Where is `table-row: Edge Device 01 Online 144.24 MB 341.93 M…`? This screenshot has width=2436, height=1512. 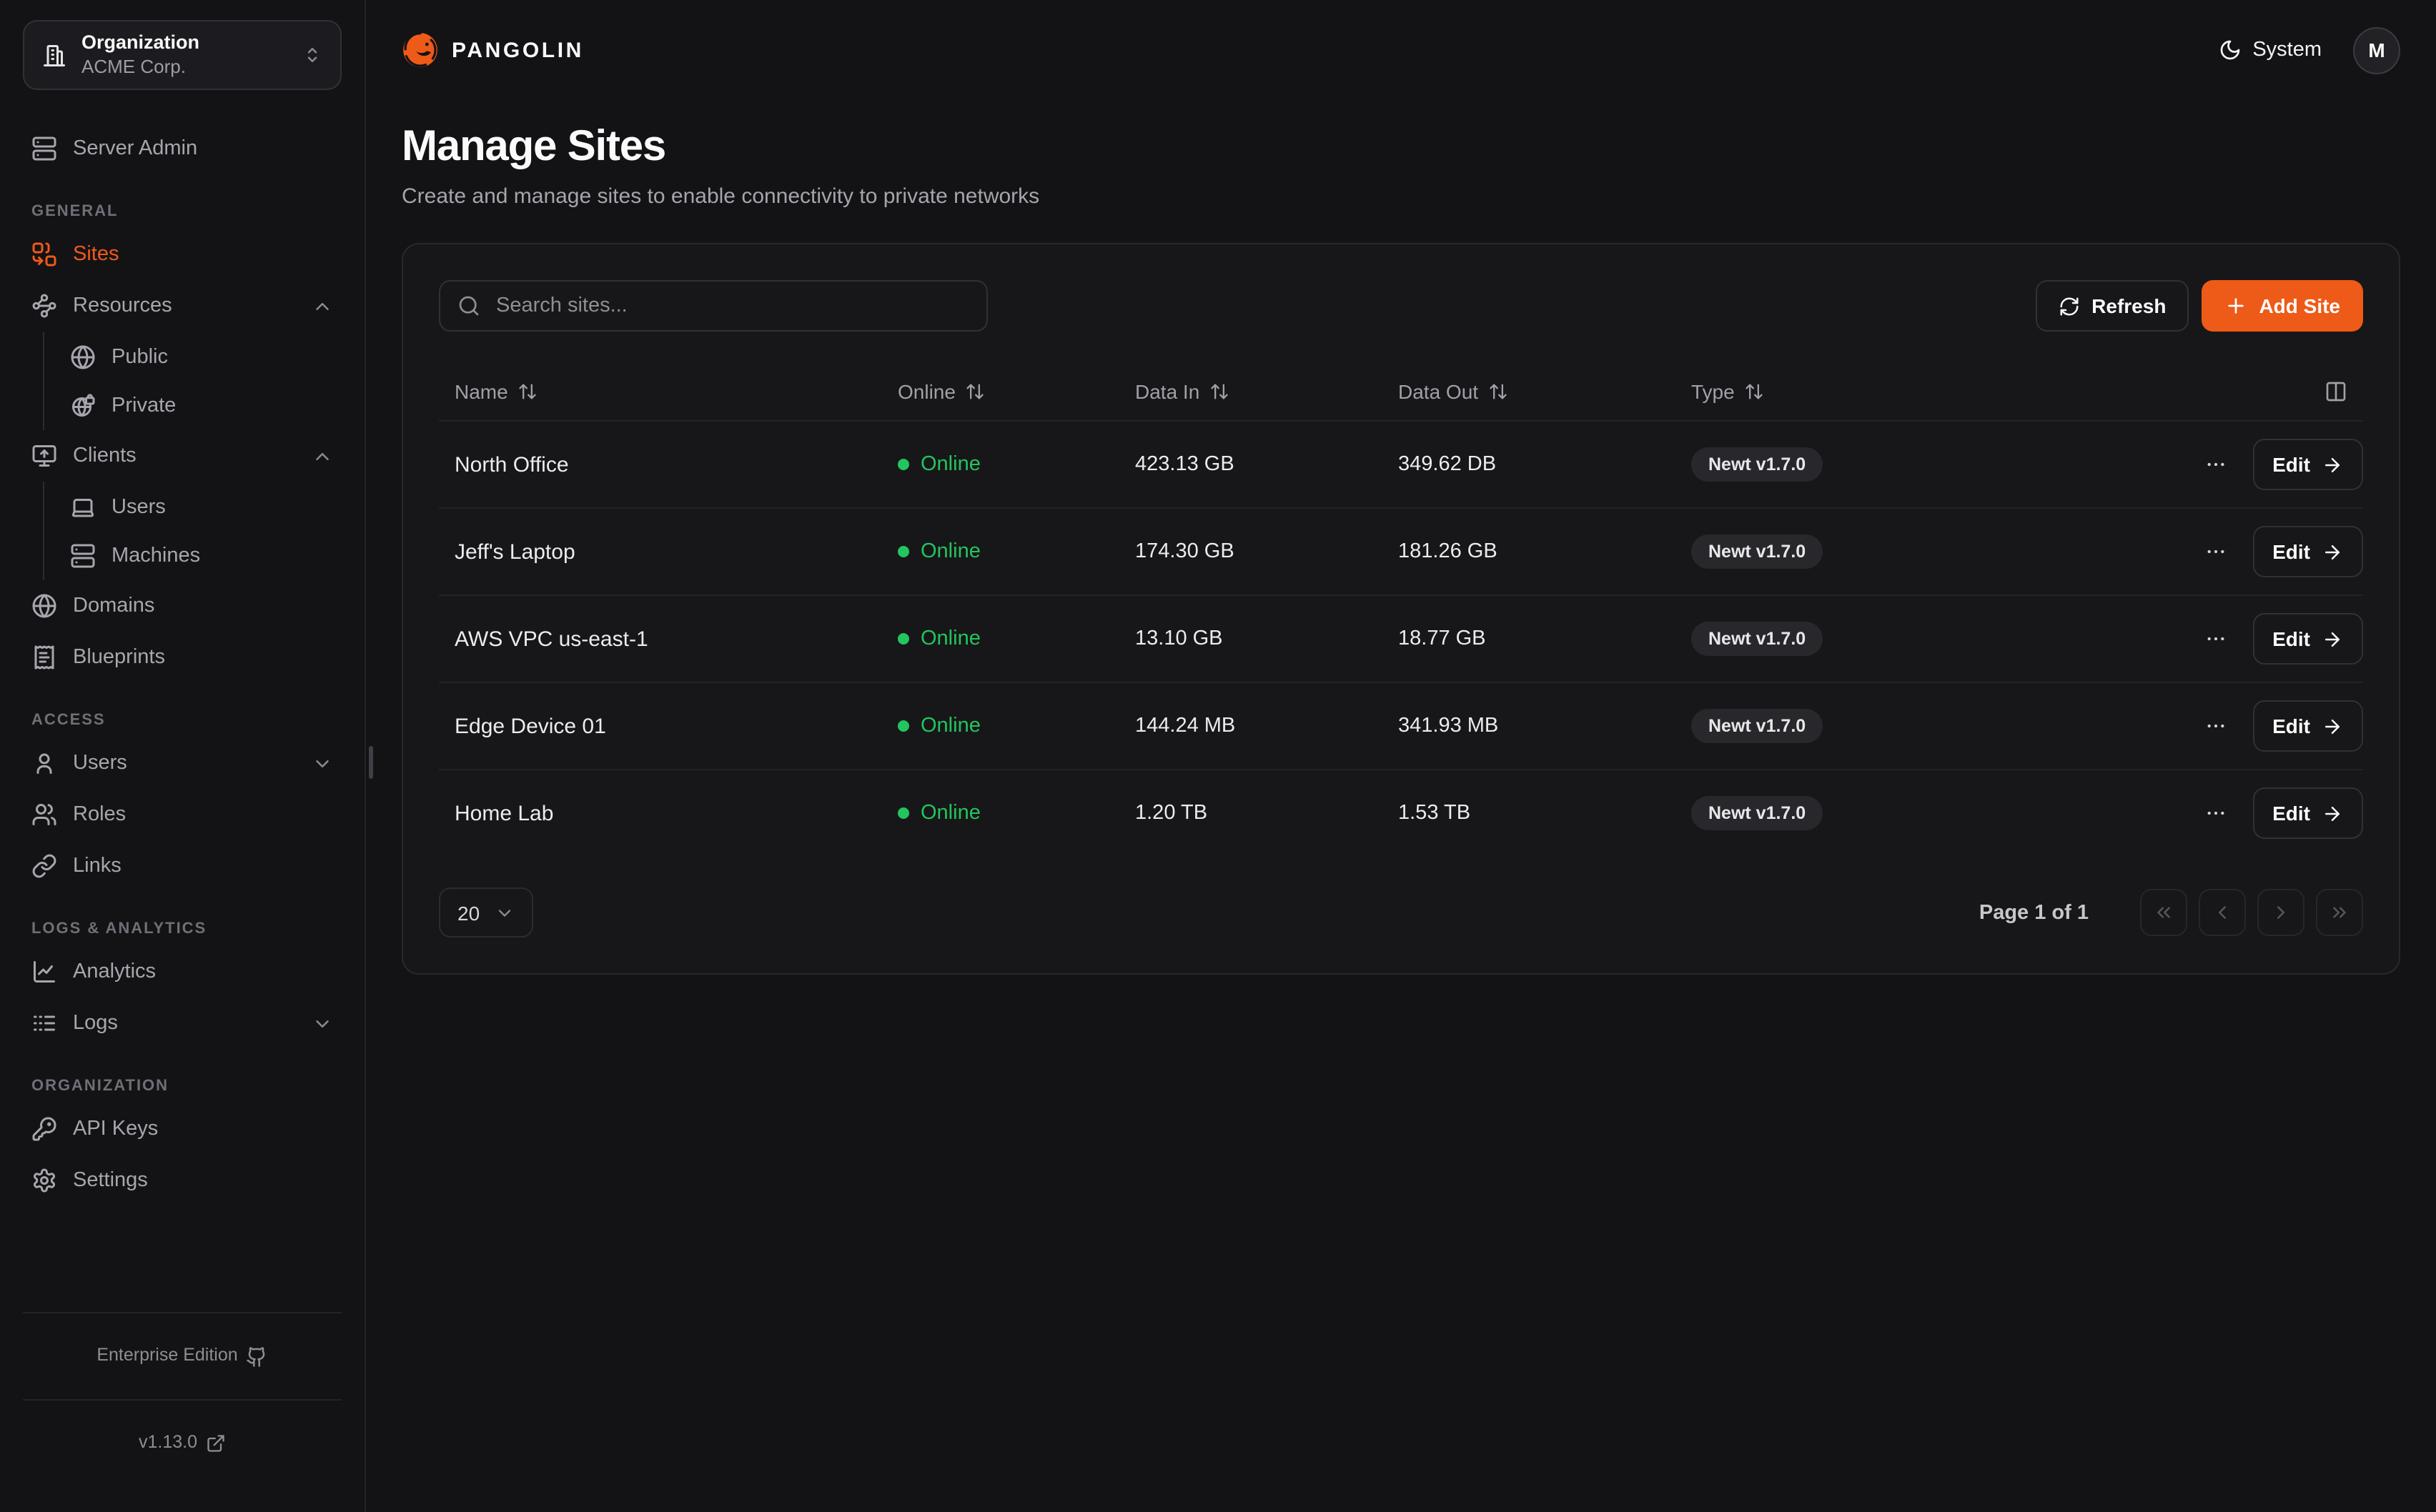
table-row: Edge Device 01 Online 144.24 MB 341.93 M… is located at coordinates (1401, 726).